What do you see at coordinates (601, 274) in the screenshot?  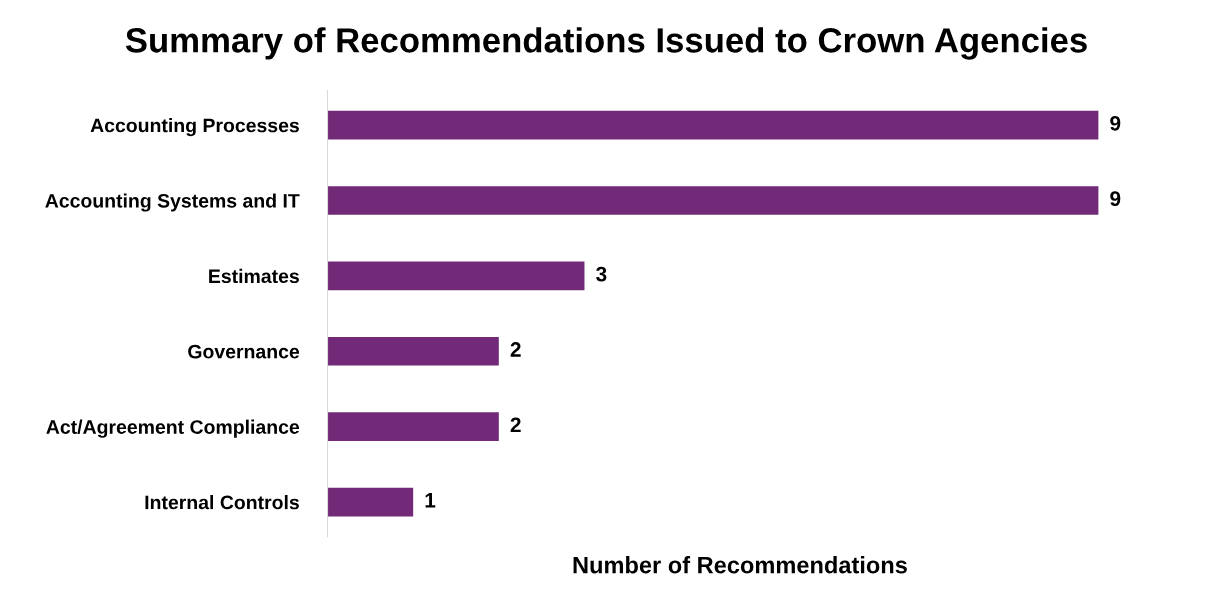 I see `data-label: 3` at bounding box center [601, 274].